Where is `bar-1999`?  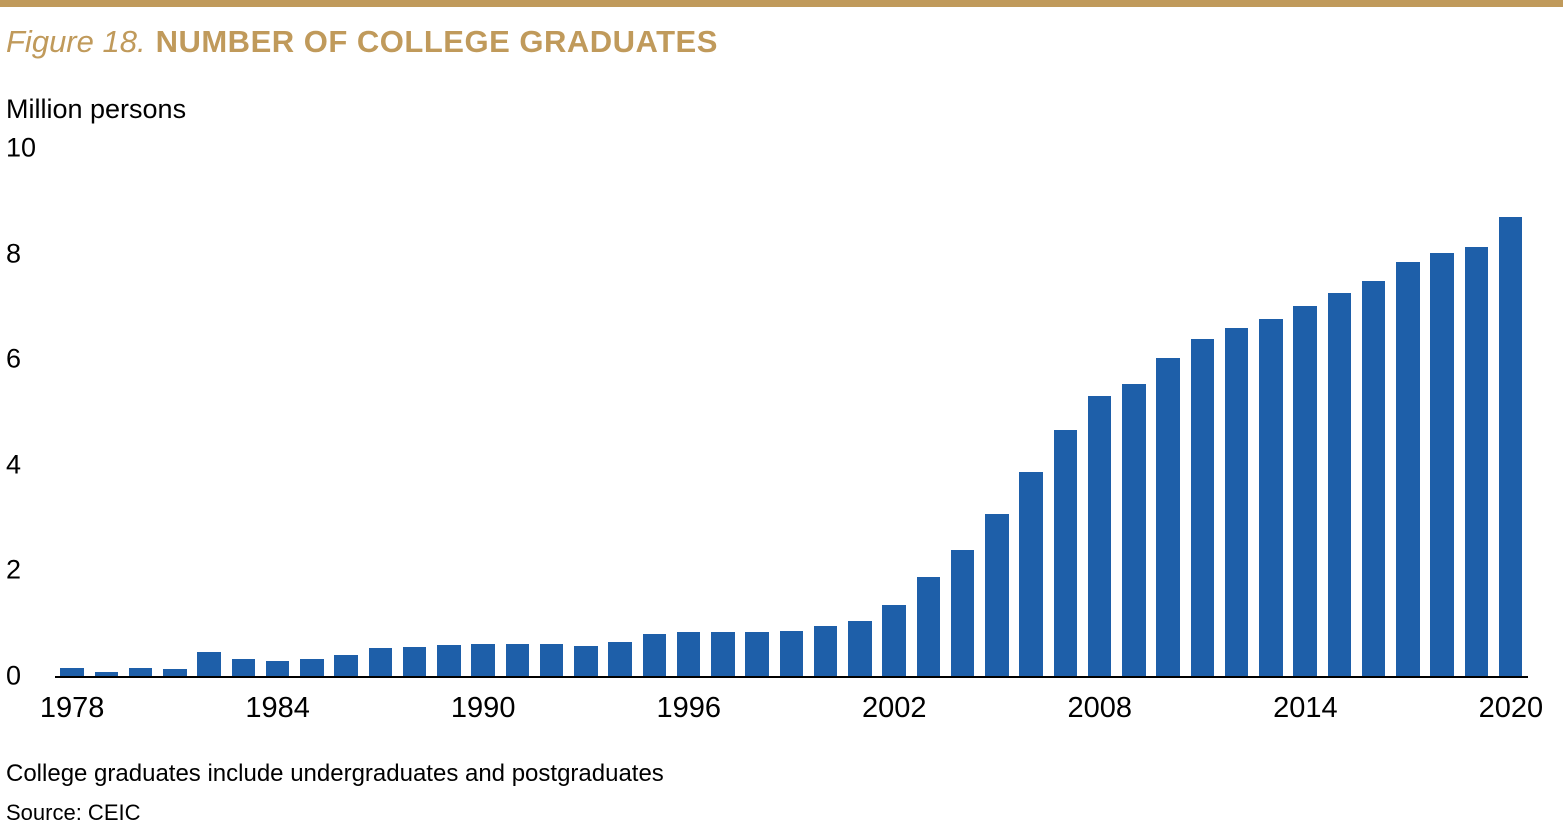 bar-1999 is located at coordinates (791, 653).